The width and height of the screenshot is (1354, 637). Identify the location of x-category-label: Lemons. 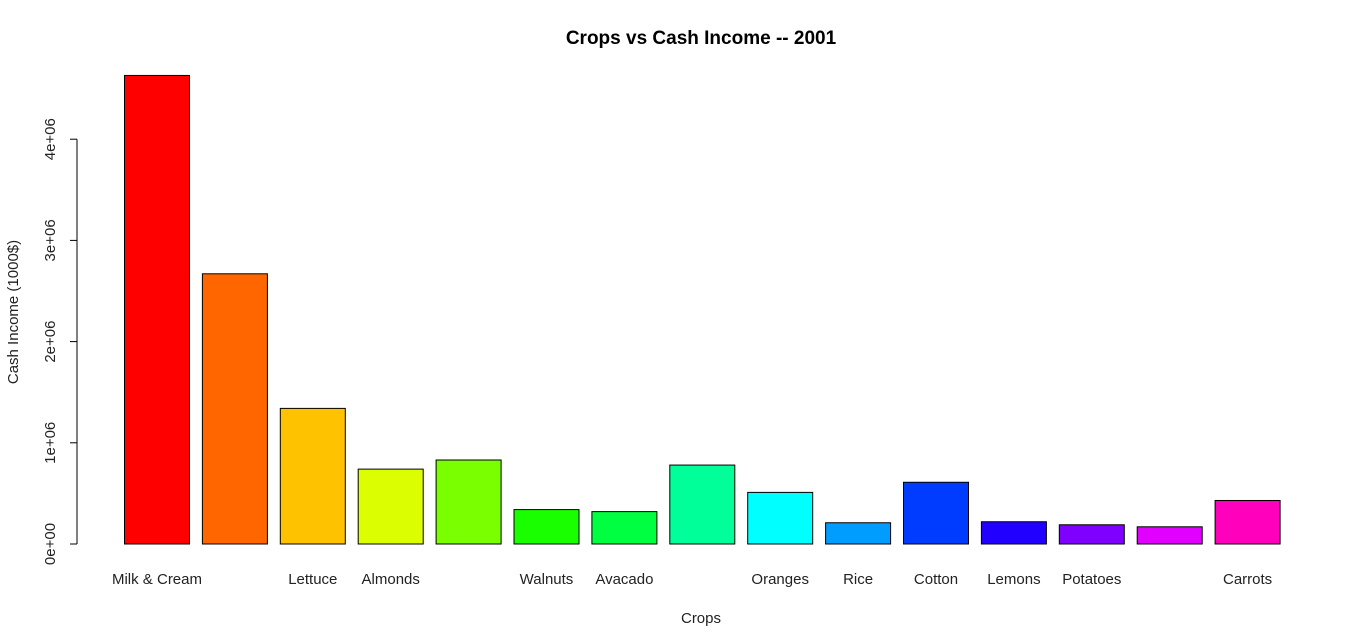
(1013, 579).